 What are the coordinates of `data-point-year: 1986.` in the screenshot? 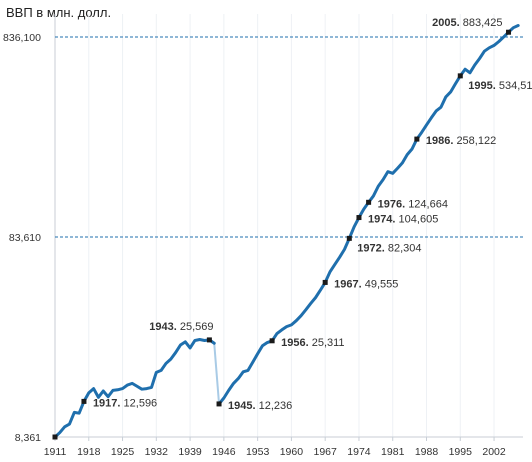 It's located at (441, 141).